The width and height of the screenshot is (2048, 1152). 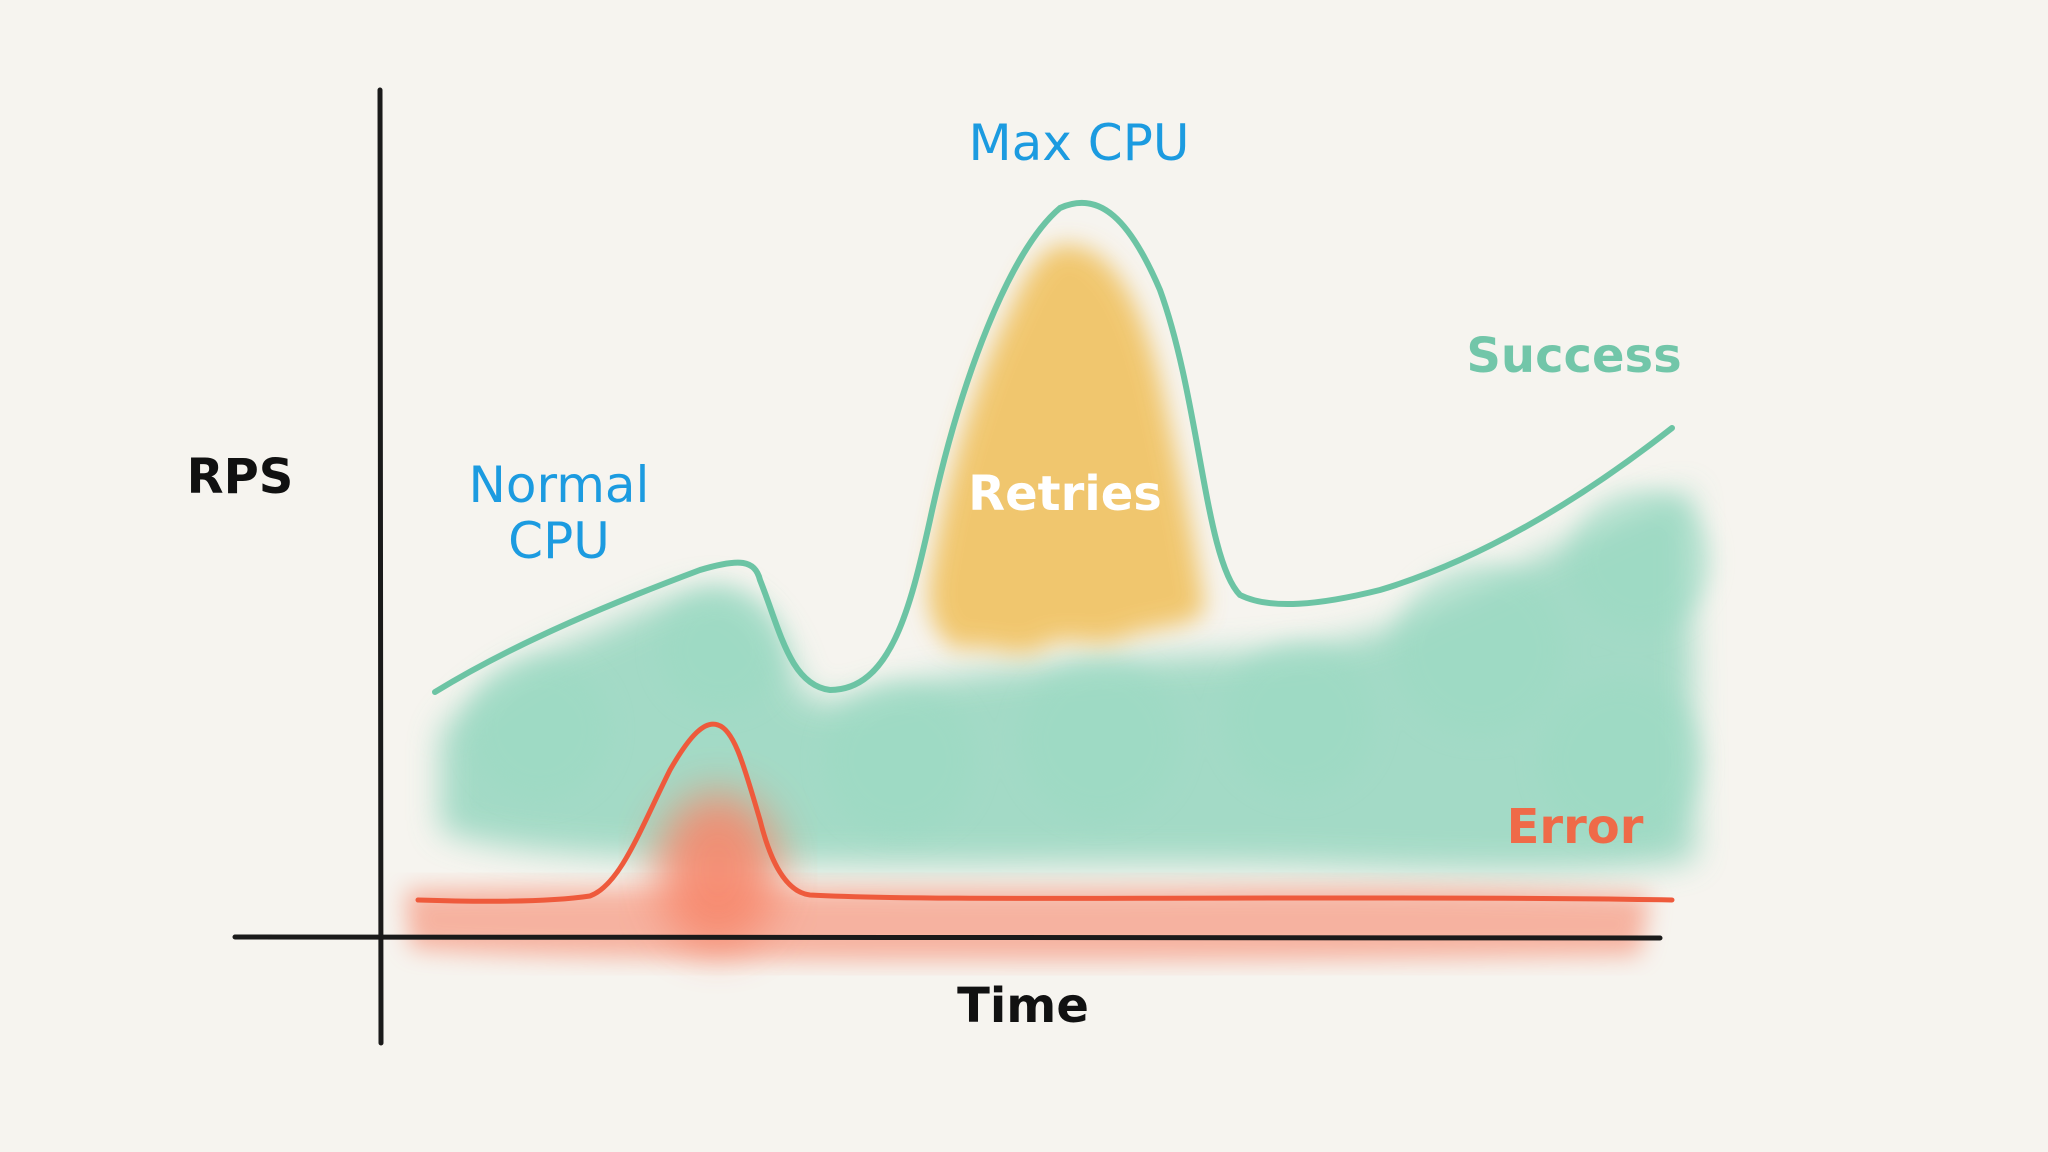 I want to click on error-label: Error, so click(x=1575, y=827).